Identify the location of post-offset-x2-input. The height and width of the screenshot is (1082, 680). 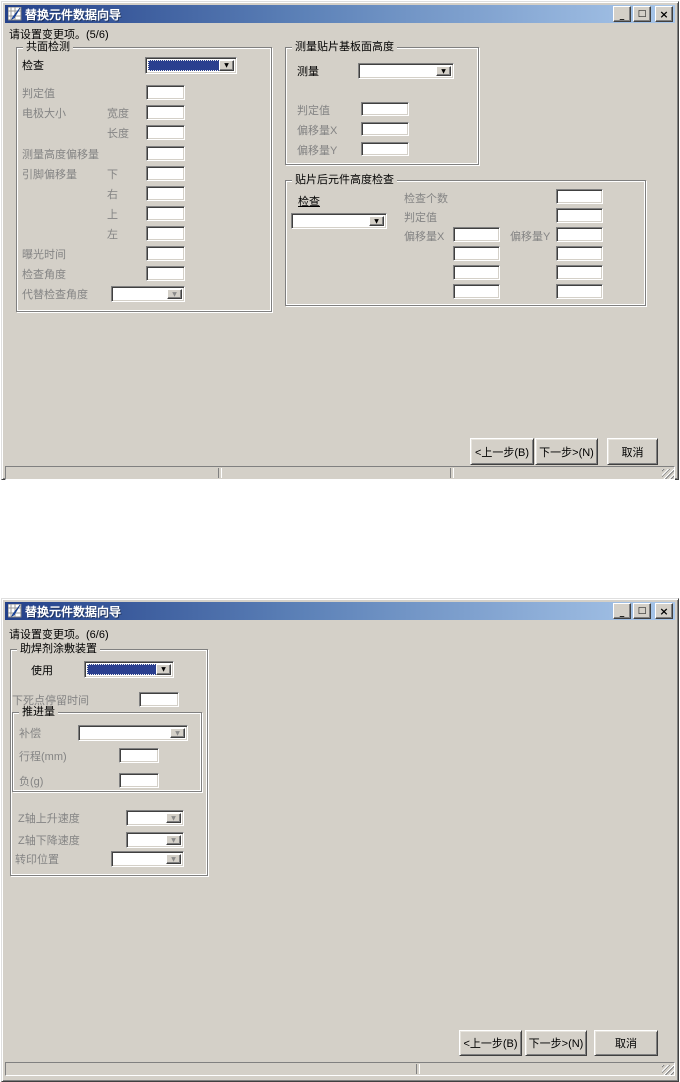
(476, 253).